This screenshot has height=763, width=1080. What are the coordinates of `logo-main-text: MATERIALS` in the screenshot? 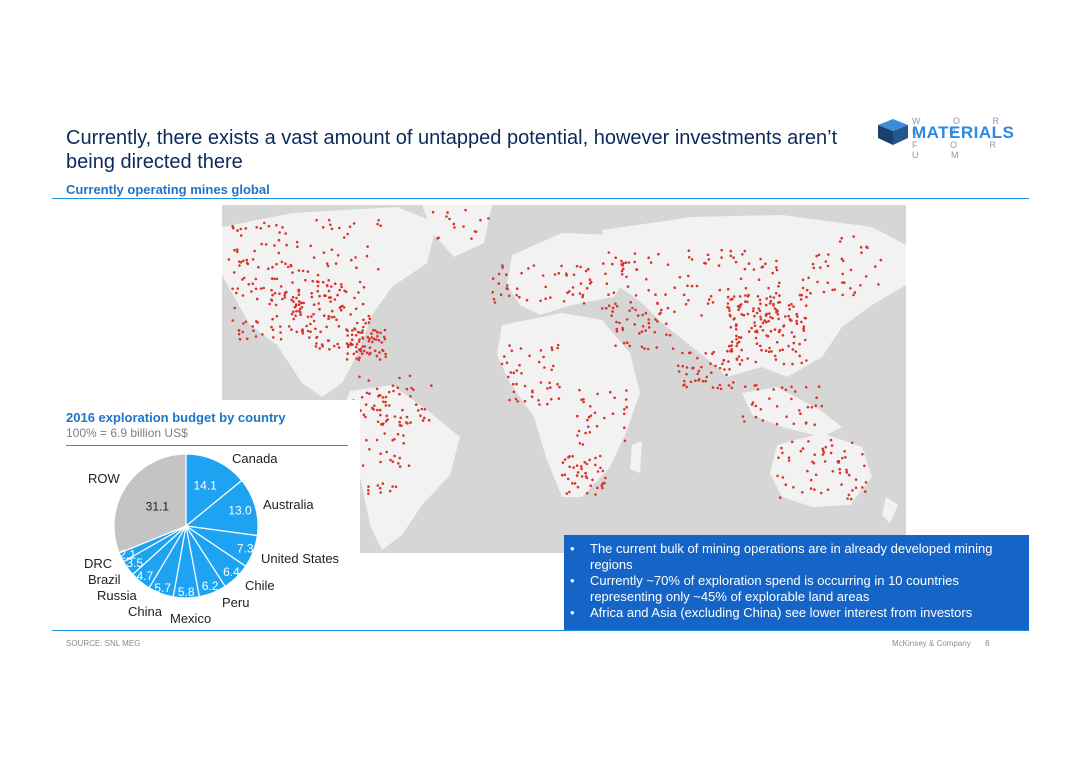 It's located at (963, 132).